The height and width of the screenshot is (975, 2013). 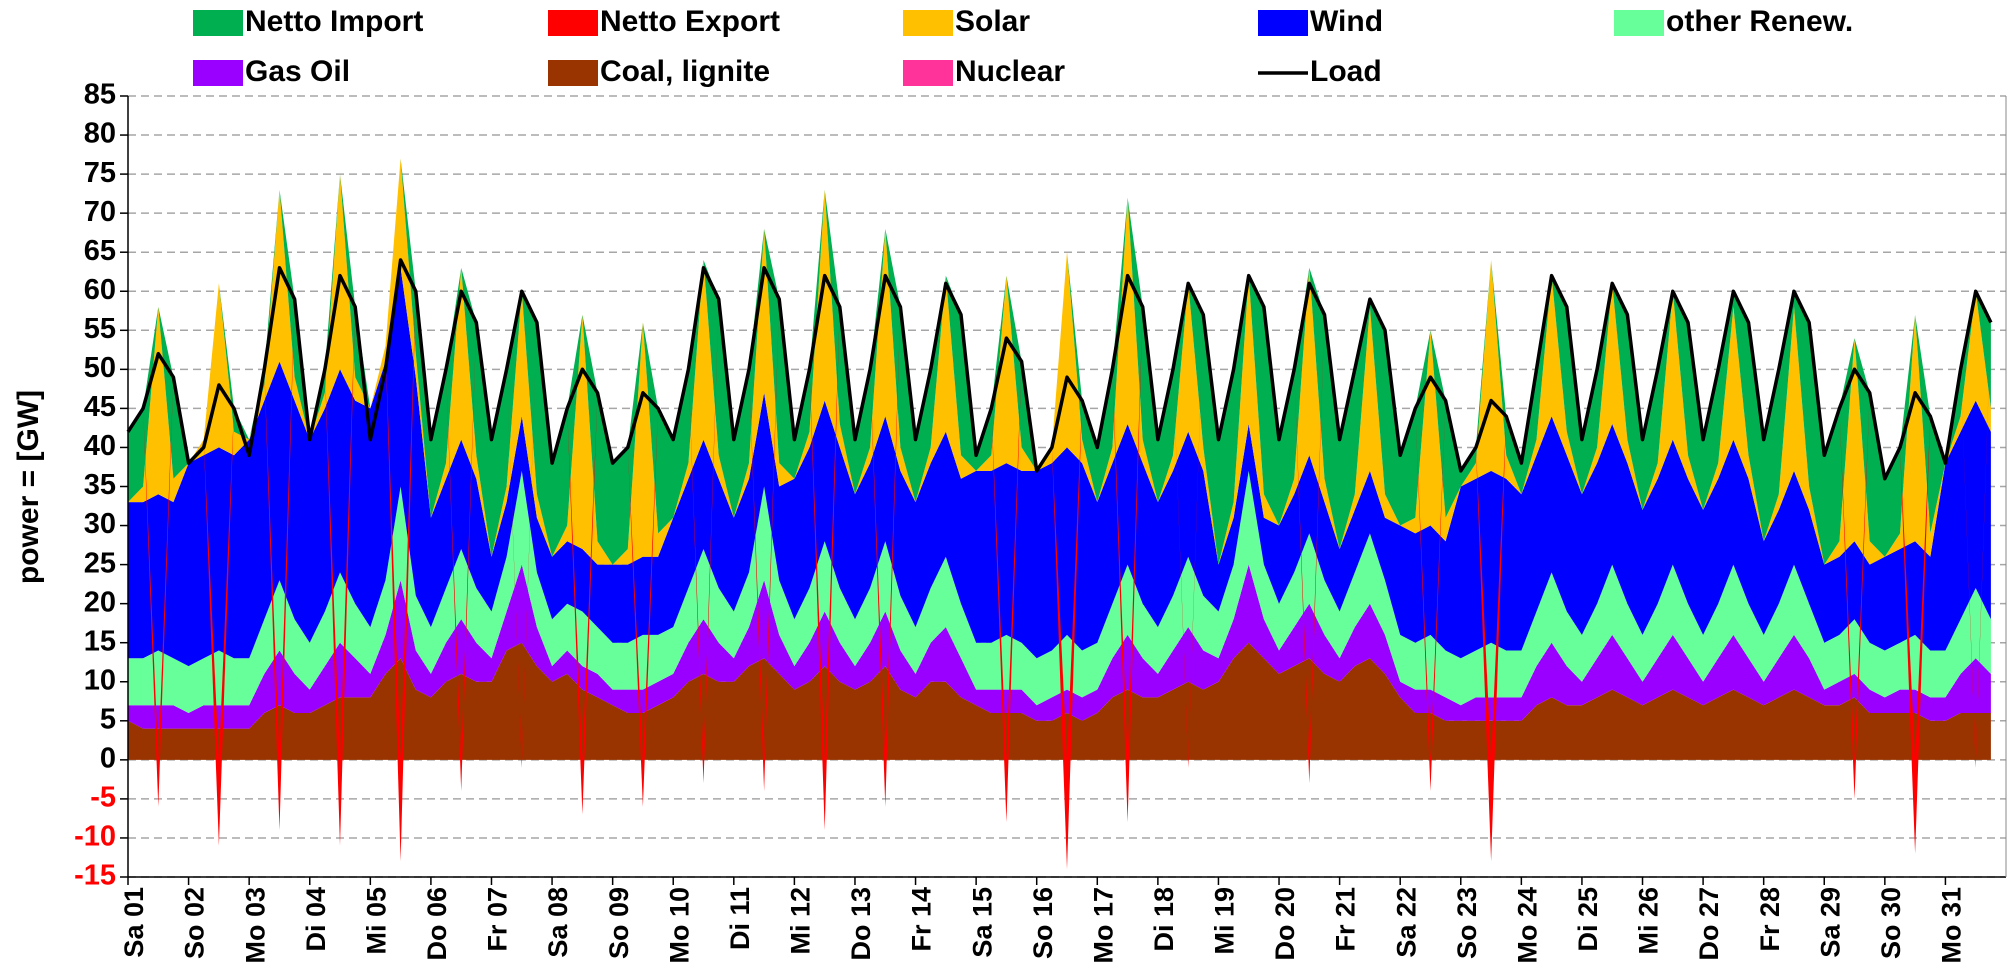 What do you see at coordinates (1346, 919) in the screenshot?
I see `x-tick-label: Fr 21` at bounding box center [1346, 919].